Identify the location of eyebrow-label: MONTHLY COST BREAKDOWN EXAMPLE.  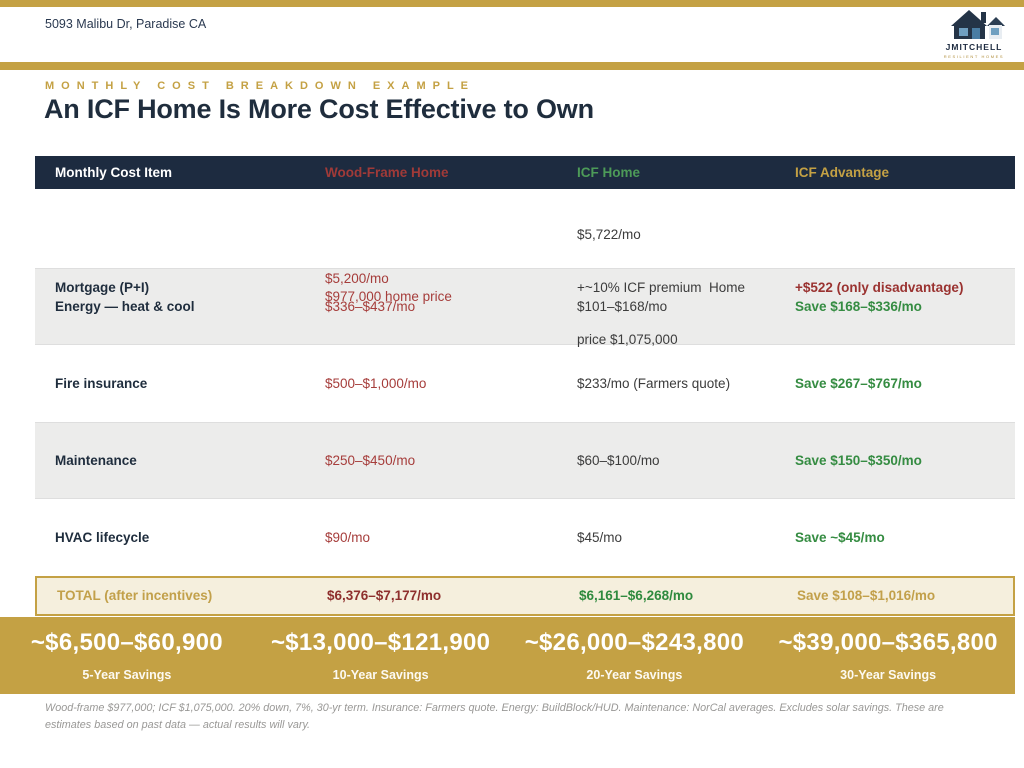
(260, 86).